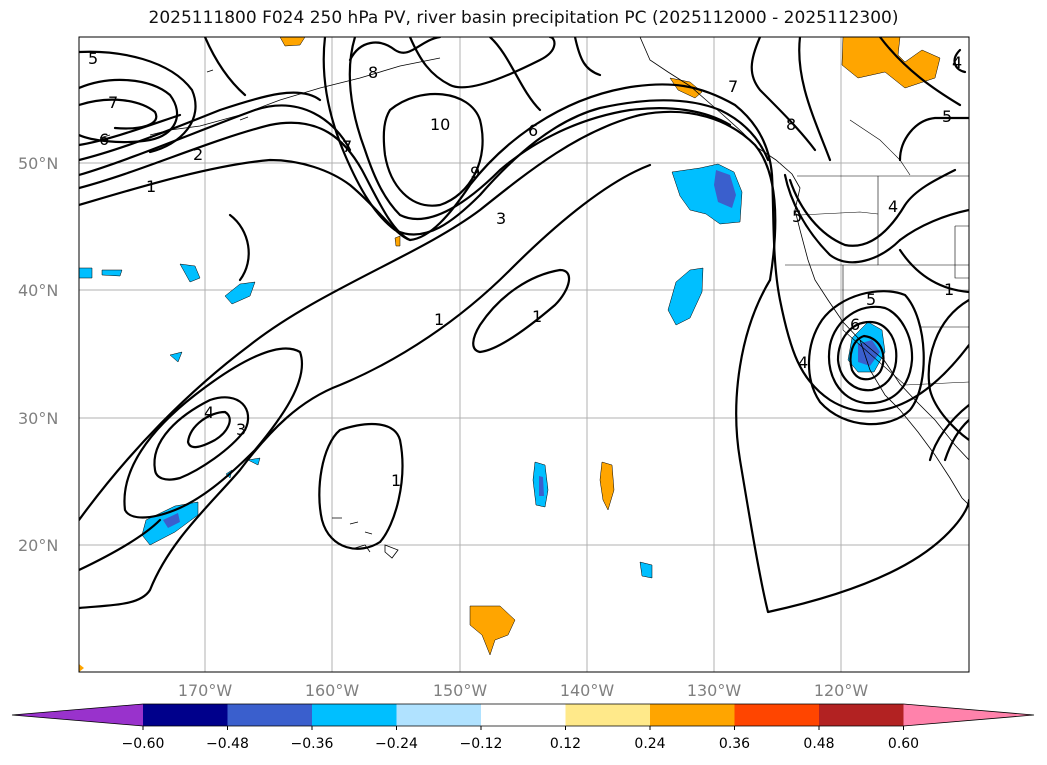 The height and width of the screenshot is (765, 1047). Describe the element at coordinates (565, 744) in the screenshot. I see `colorbar-tick-label: 0.12` at that location.